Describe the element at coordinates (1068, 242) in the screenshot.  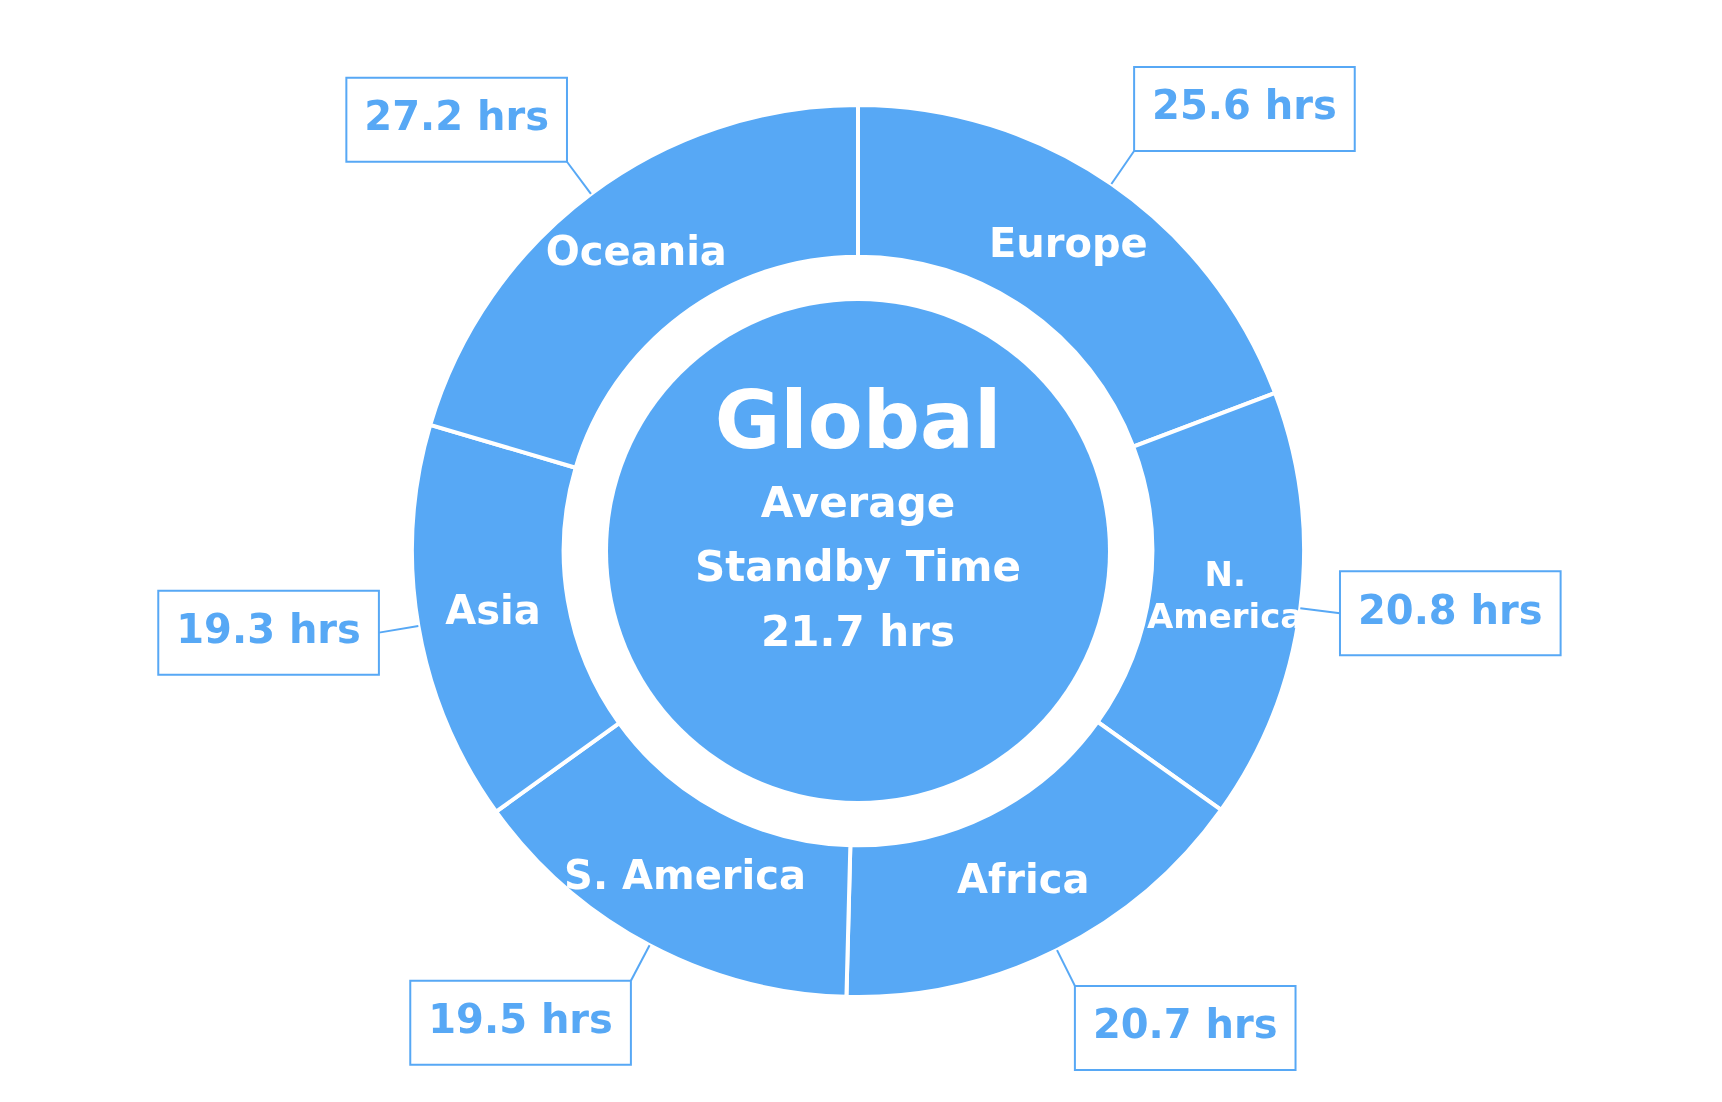
I see `slice-label: Europe` at that location.